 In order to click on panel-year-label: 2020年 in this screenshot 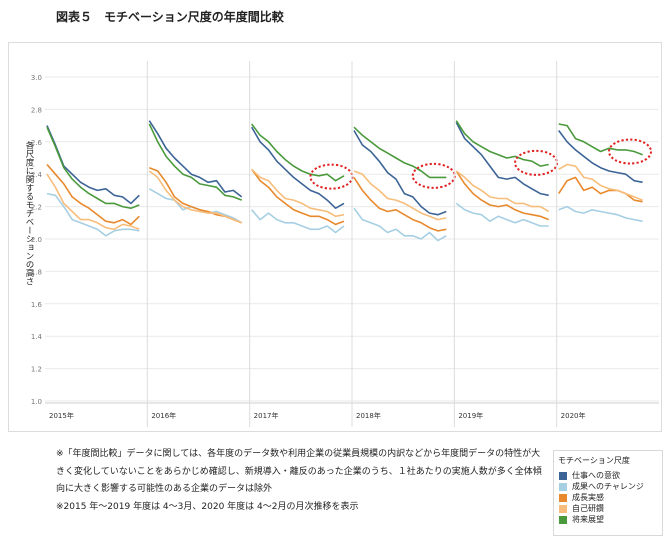, I will do `click(573, 415)`.